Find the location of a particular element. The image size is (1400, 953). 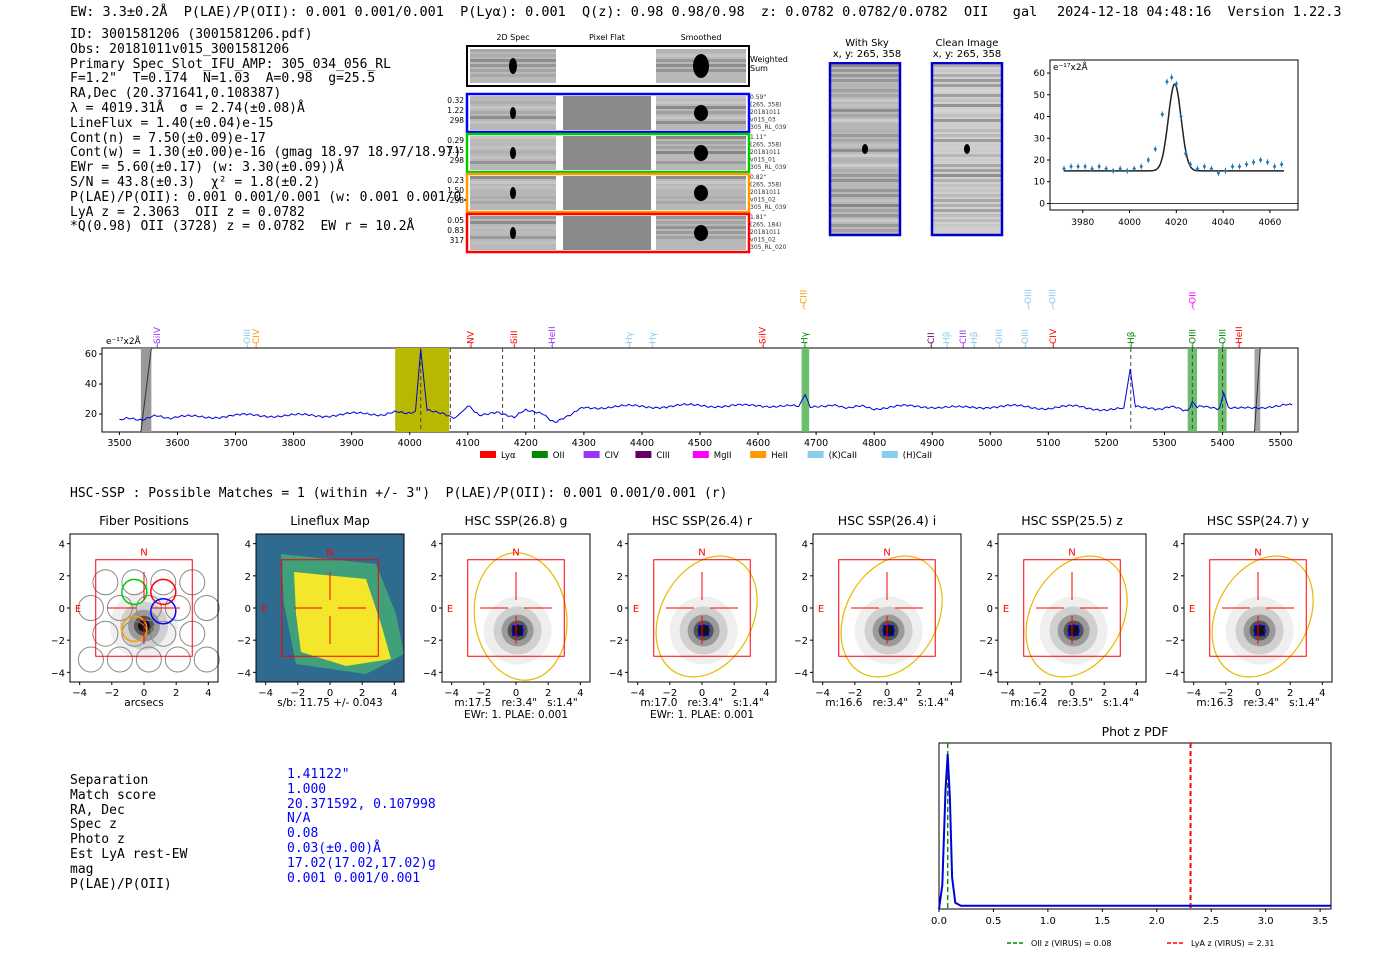

spectrum-xtick-label: 5200 is located at coordinates (1106, 443).